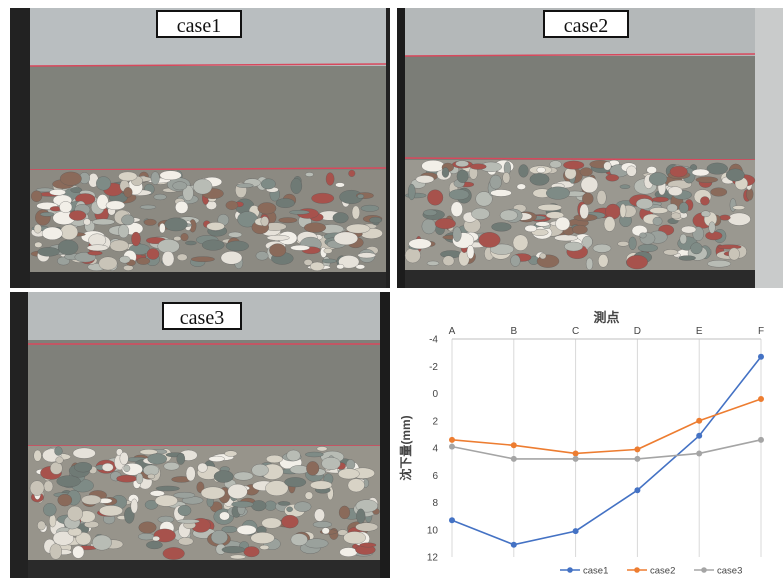 This screenshot has width=783, height=583. I want to click on y-tick-label-3: 2, so click(435, 421).